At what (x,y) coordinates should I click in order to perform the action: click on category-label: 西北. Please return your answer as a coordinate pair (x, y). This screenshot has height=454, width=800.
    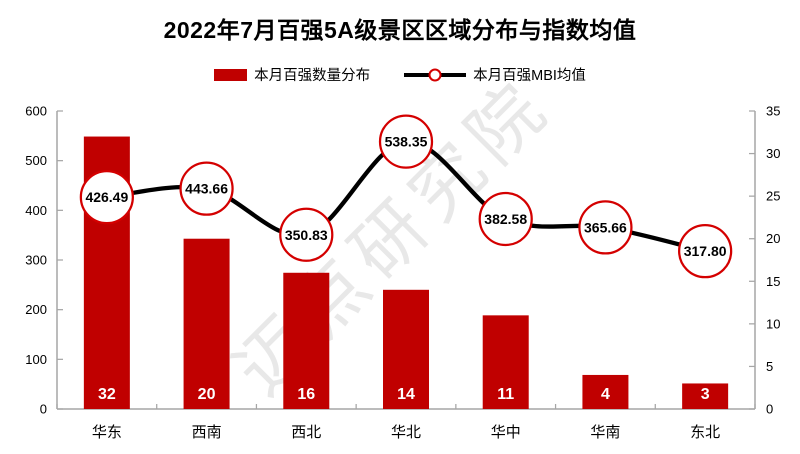
    Looking at the image, I should click on (306, 432).